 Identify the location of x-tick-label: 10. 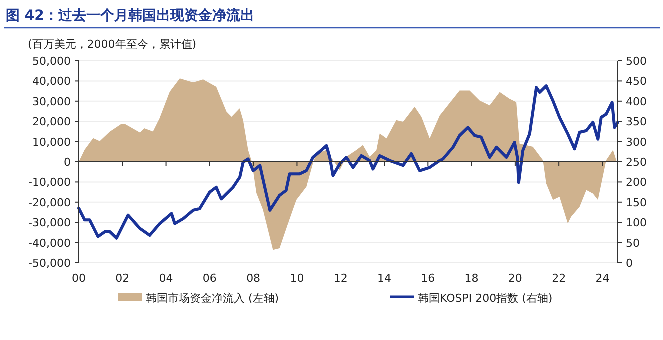
(297, 278).